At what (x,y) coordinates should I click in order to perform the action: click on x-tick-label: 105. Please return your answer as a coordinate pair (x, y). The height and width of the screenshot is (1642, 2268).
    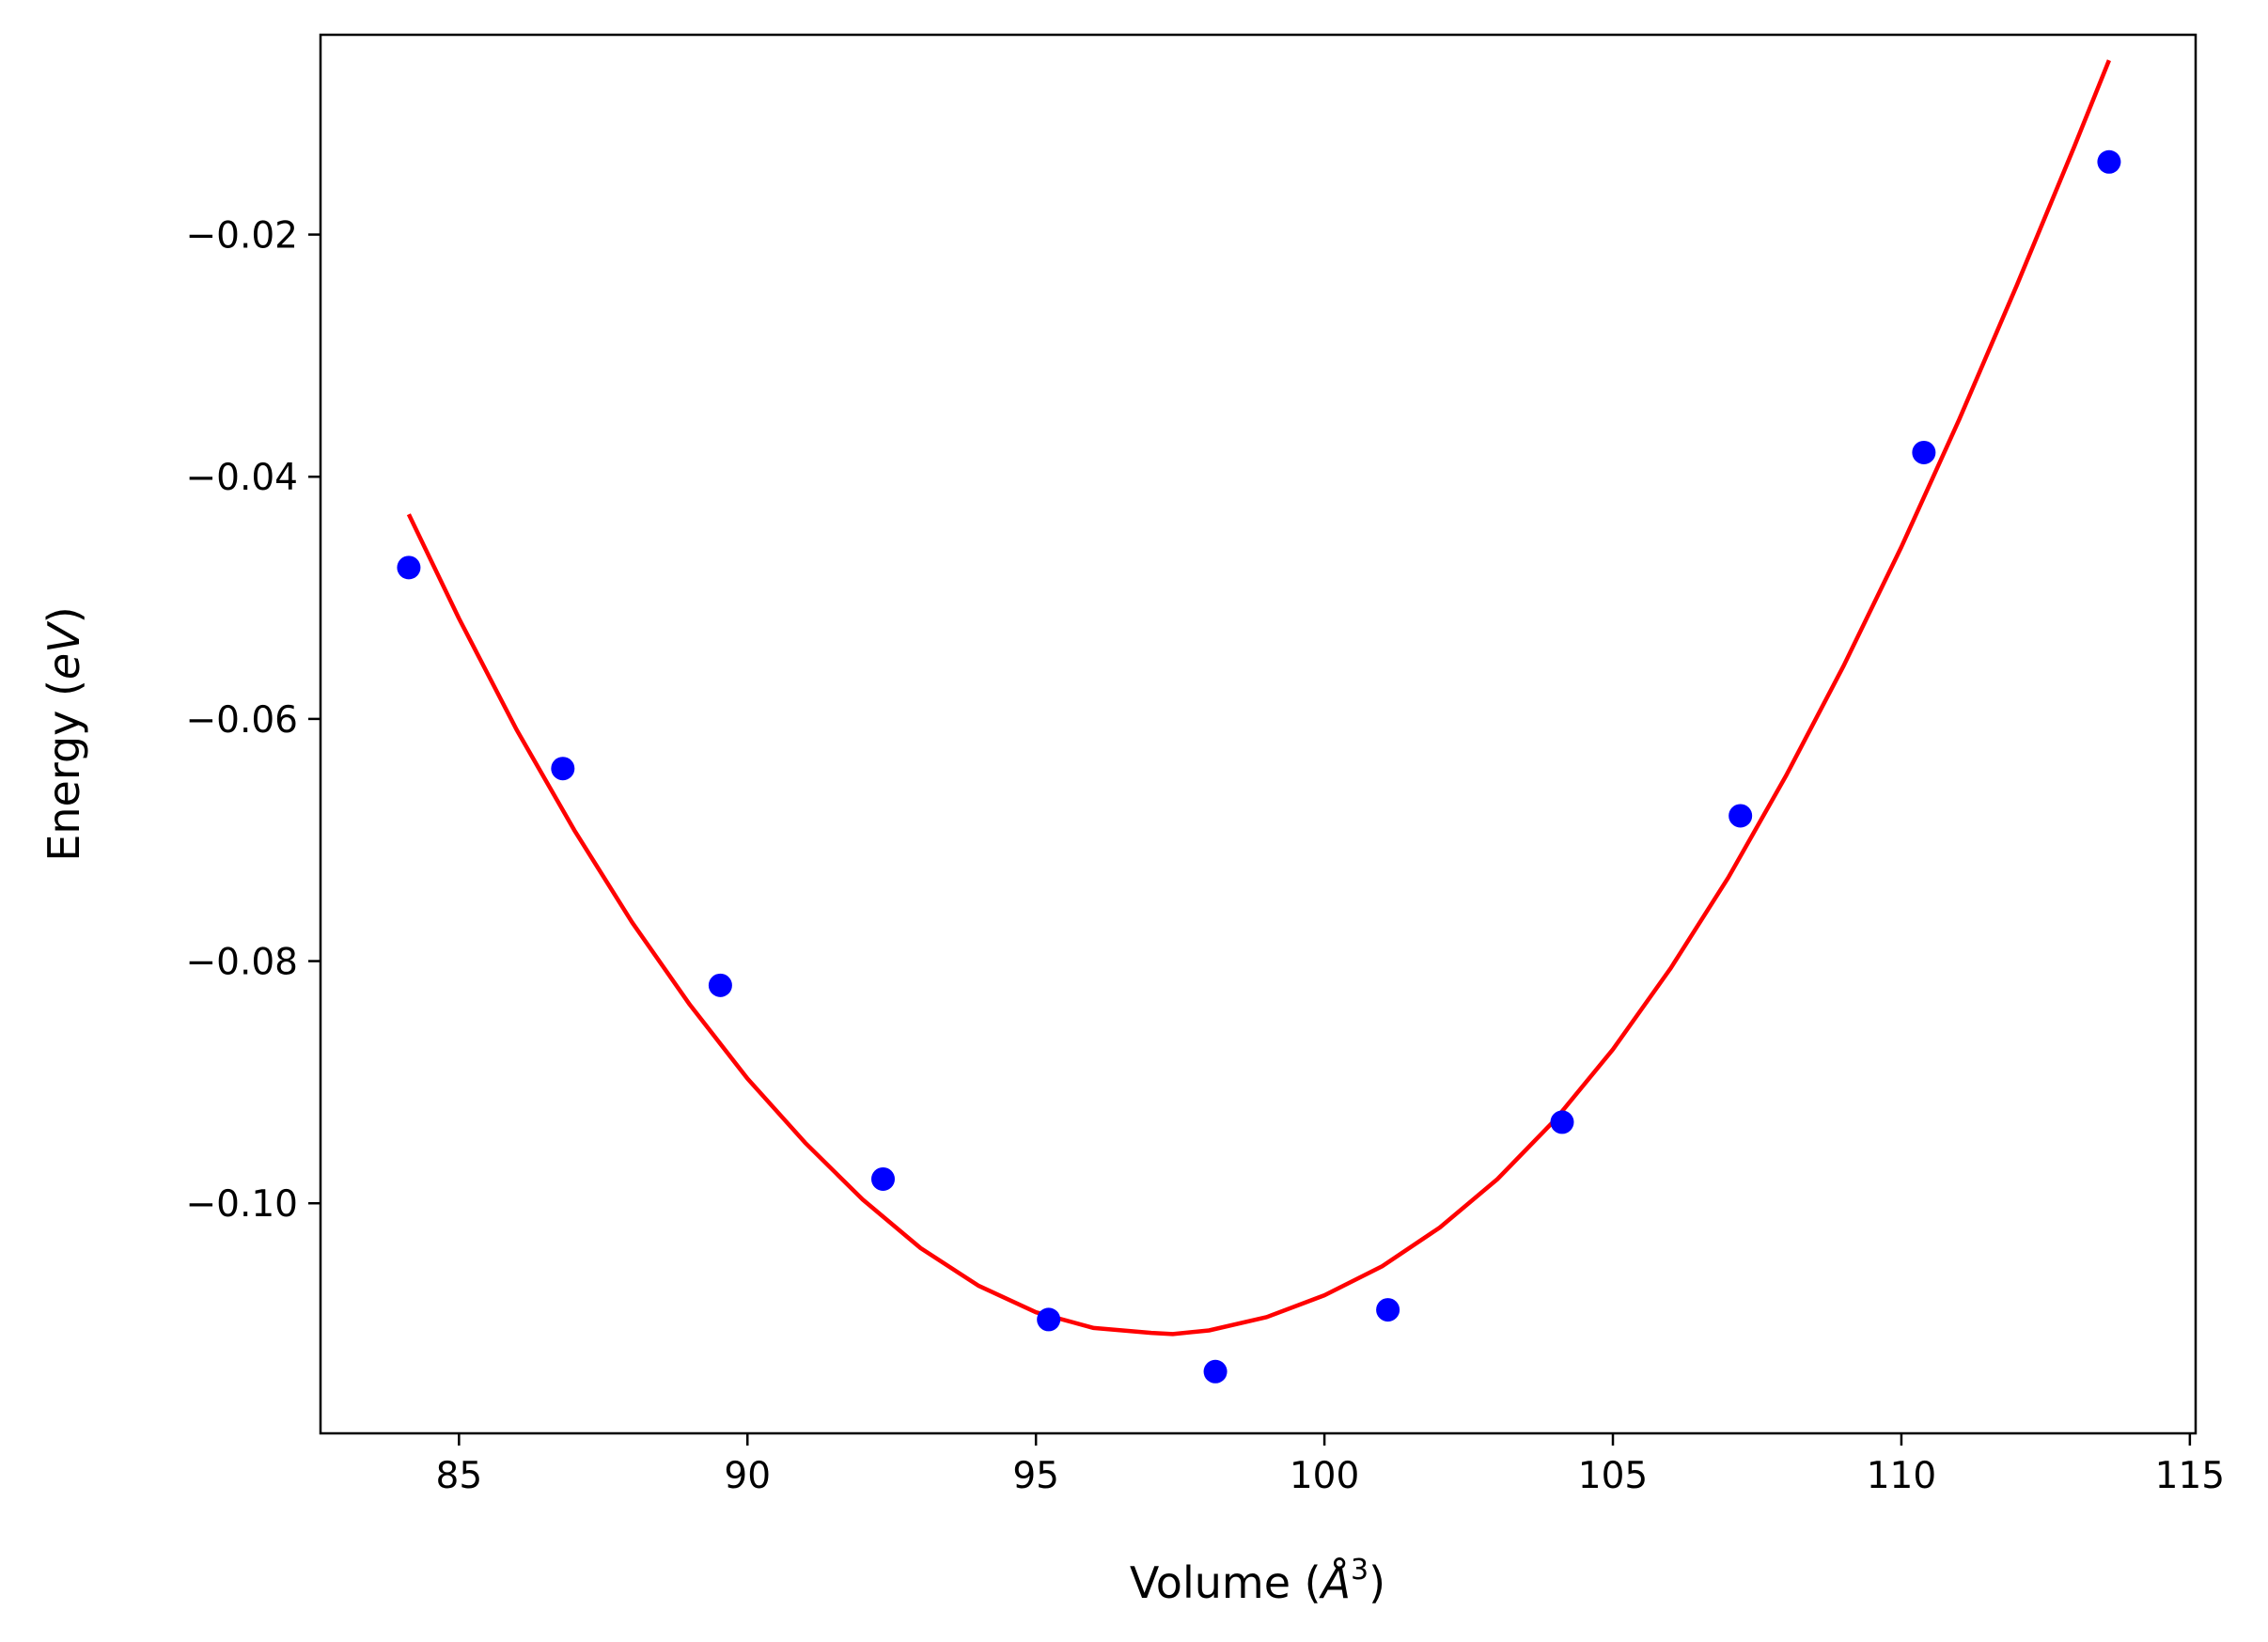
    Looking at the image, I should click on (1613, 1476).